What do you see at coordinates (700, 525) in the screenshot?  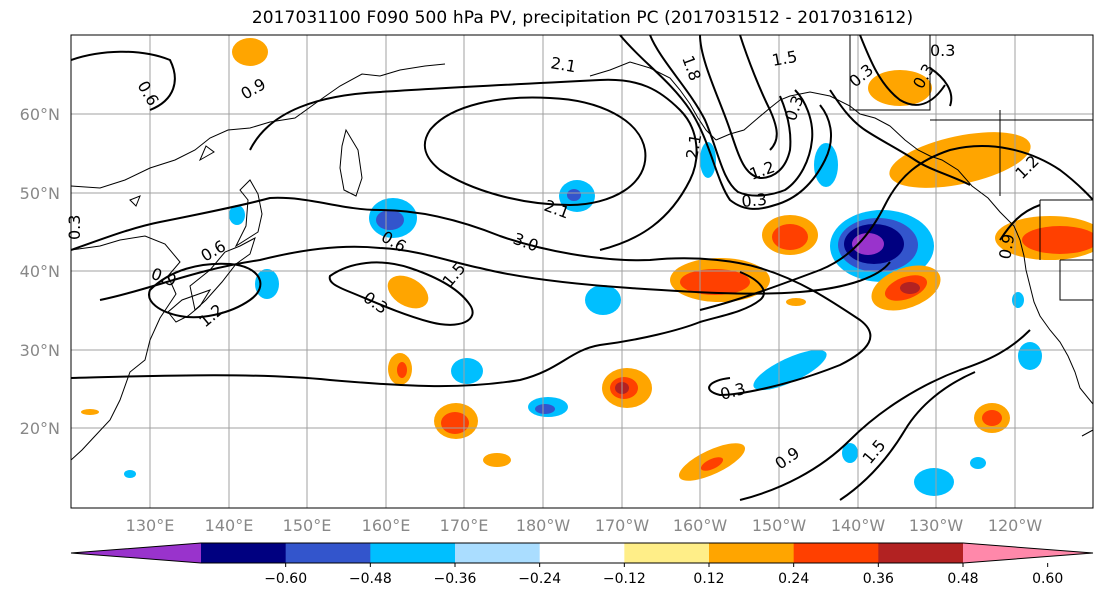 I see `lon-label: 160°W` at bounding box center [700, 525].